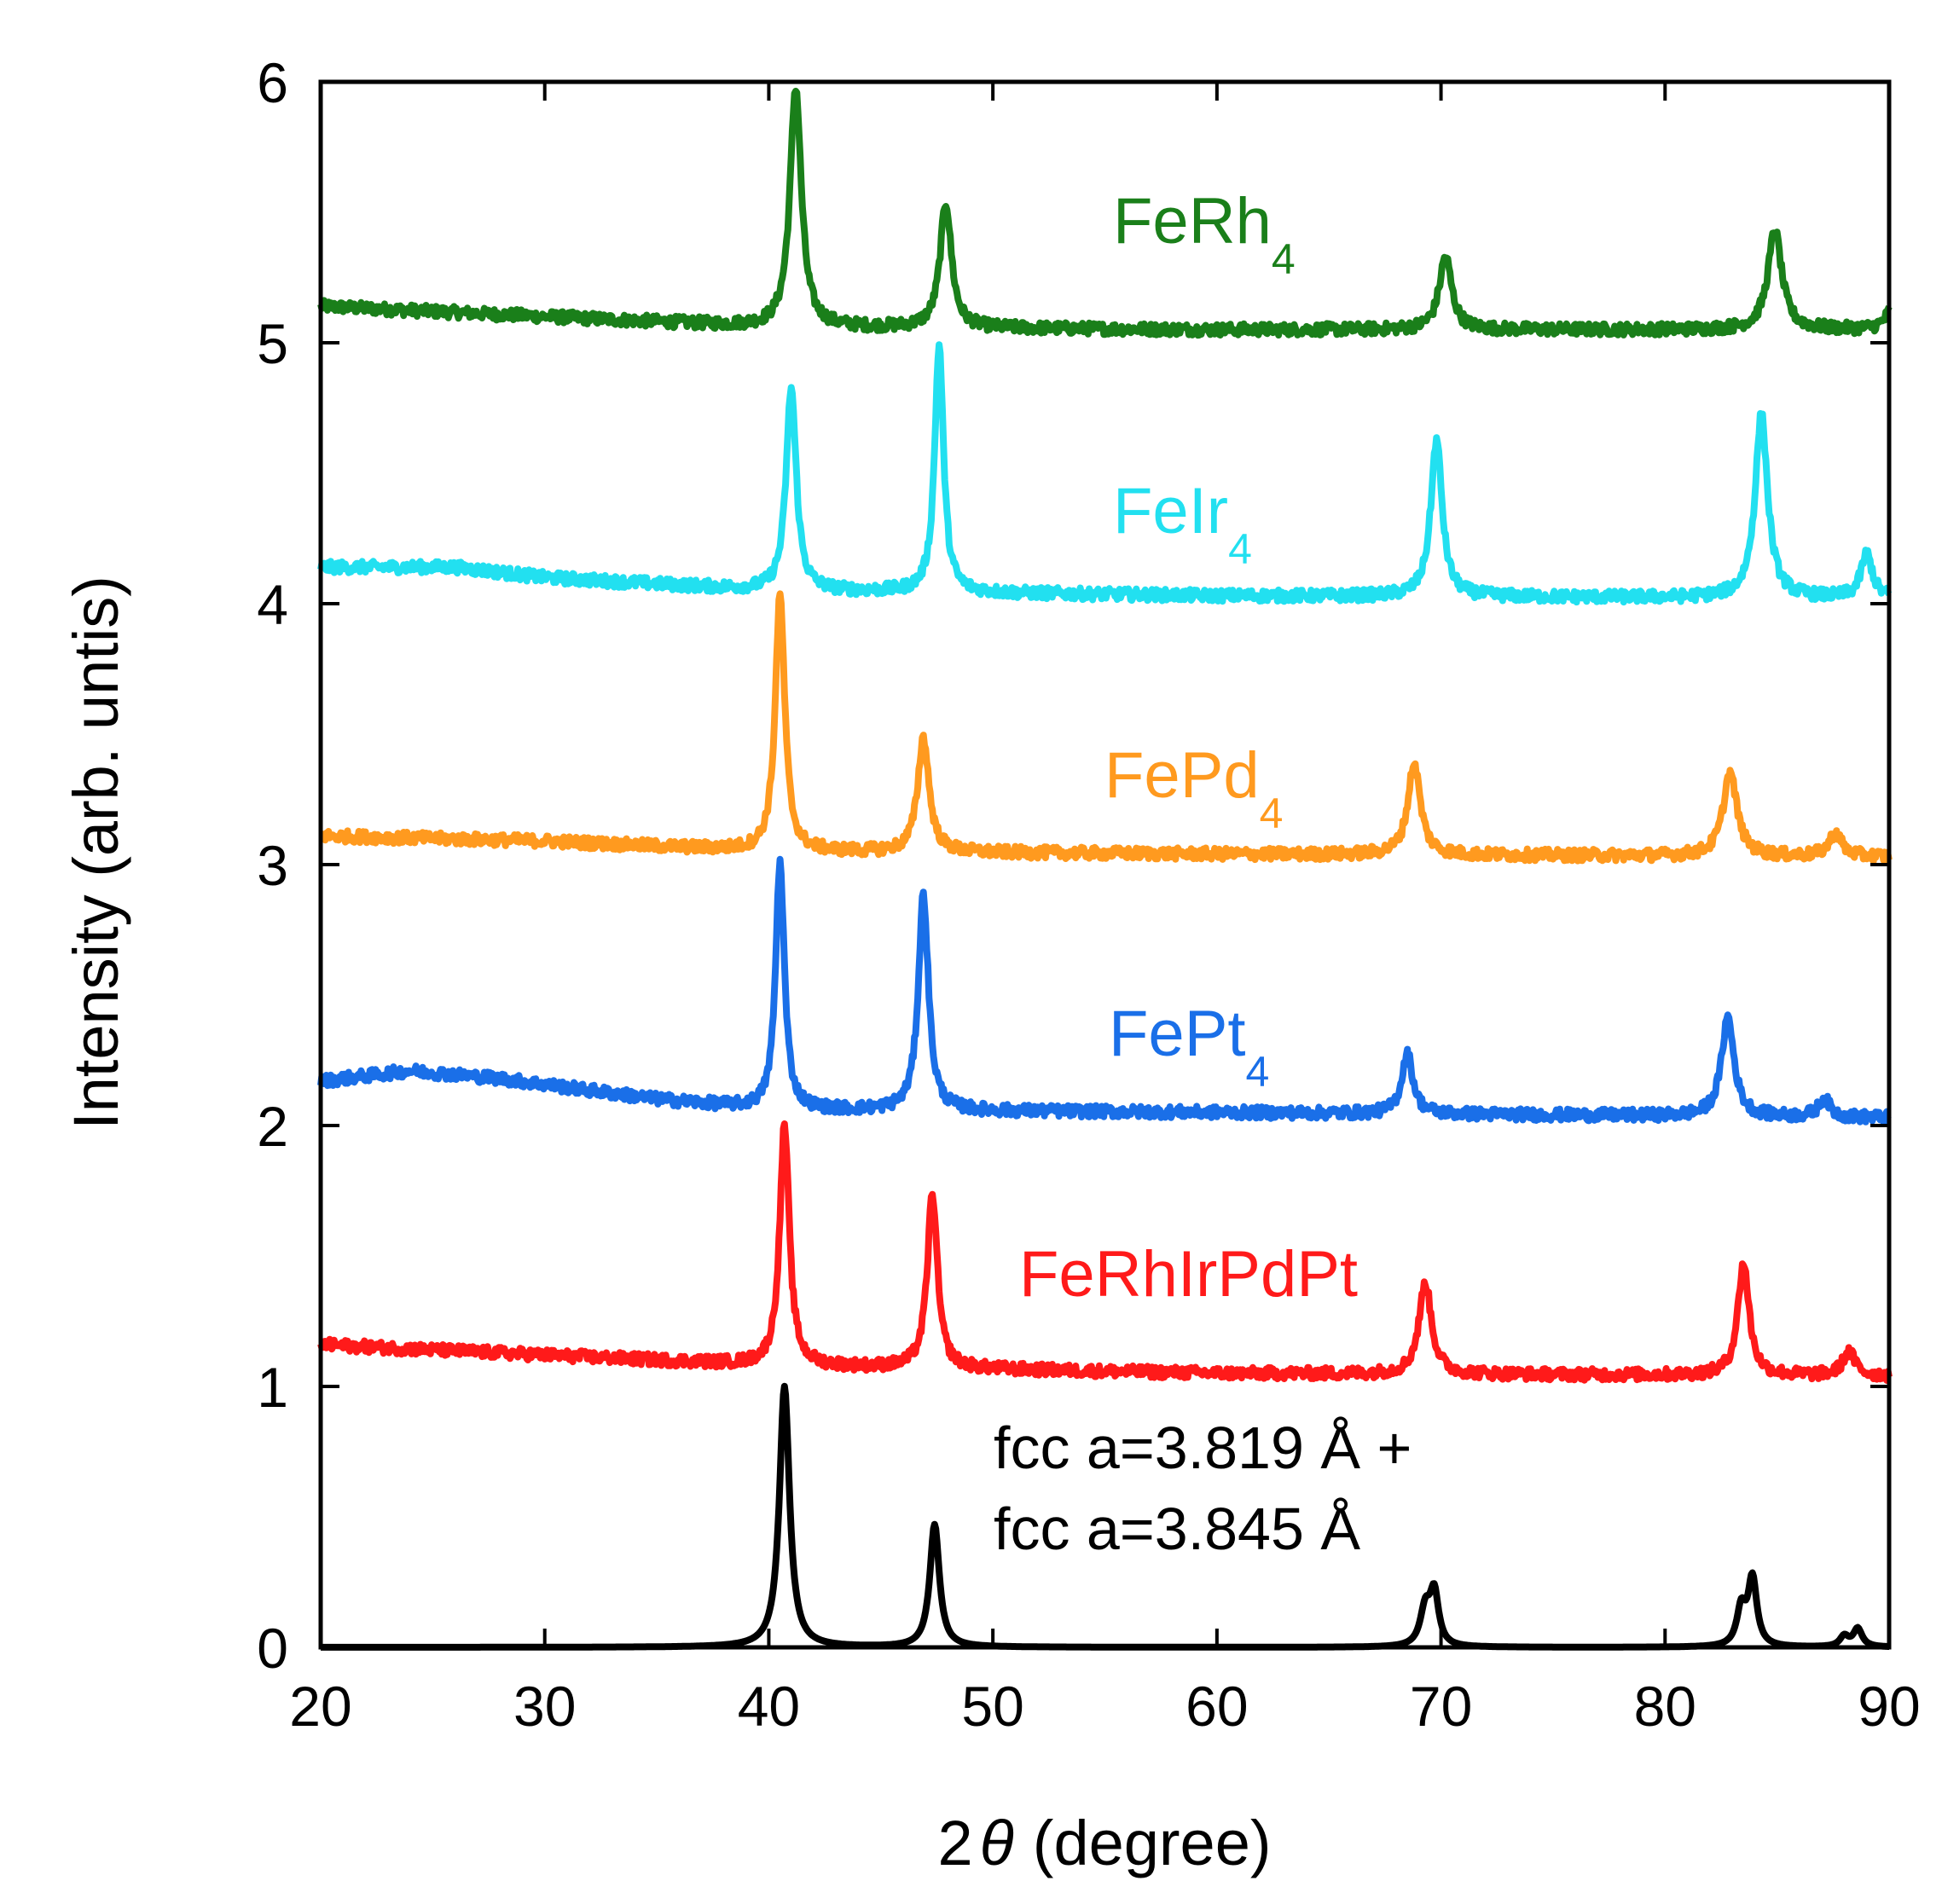 The width and height of the screenshot is (1942, 1904). I want to click on annotation-line2: fcc a=3.845 Å, so click(1177, 1529).